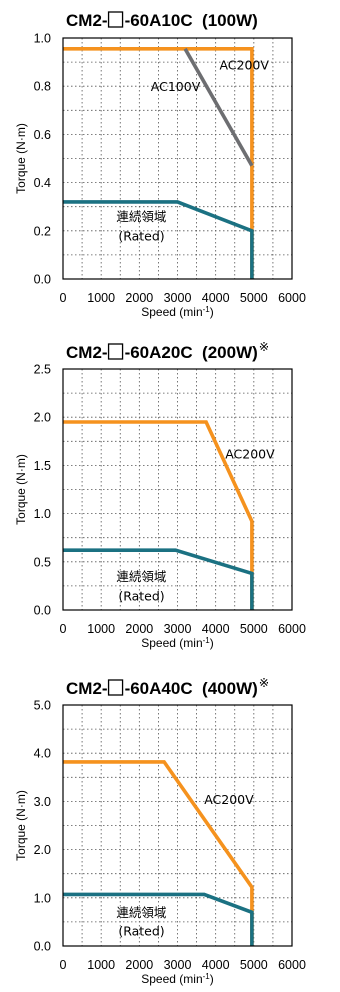  I want to click on y-tick-label: 0.4, so click(42, 183).